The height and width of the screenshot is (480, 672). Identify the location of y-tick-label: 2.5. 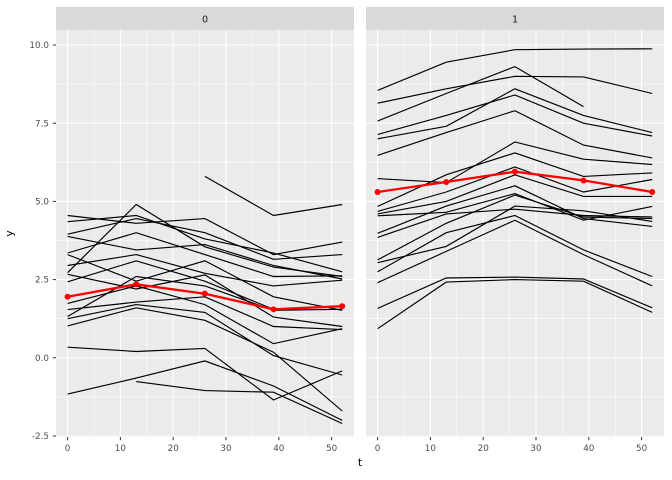
(42, 281).